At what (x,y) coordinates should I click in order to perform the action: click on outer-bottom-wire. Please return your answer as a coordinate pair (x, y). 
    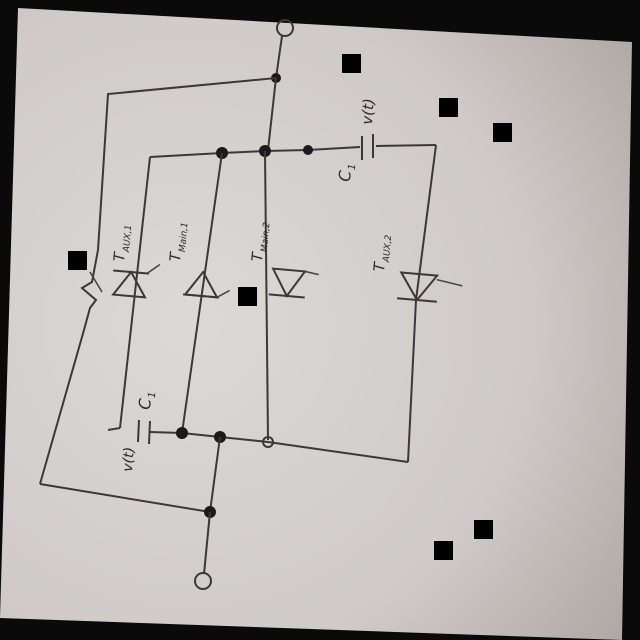
    Looking at the image, I should click on (125, 498).